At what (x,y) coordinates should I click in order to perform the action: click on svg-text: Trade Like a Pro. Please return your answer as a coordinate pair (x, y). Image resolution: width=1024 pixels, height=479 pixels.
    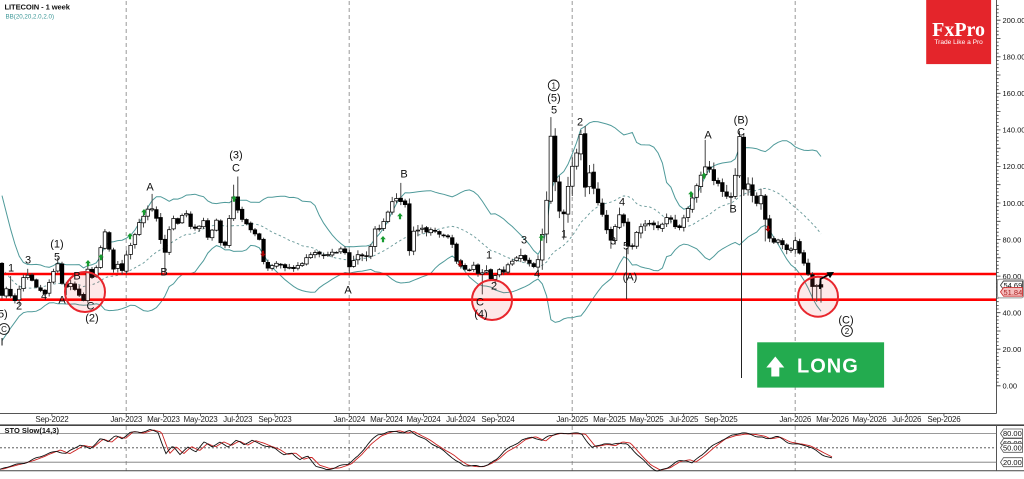
    Looking at the image, I should click on (958, 42).